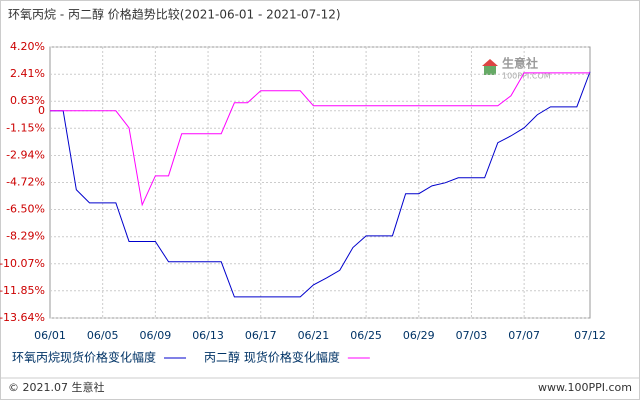 This screenshot has width=640, height=400. Describe the element at coordinates (208, 335) in the screenshot. I see `x-tick-label: 06/13` at that location.